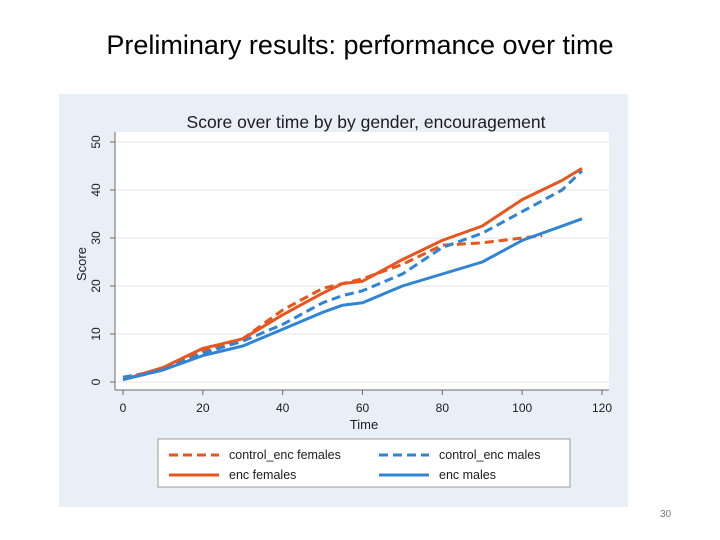 The height and width of the screenshot is (540, 720). Describe the element at coordinates (666, 514) in the screenshot. I see `slide-number: 30` at that location.